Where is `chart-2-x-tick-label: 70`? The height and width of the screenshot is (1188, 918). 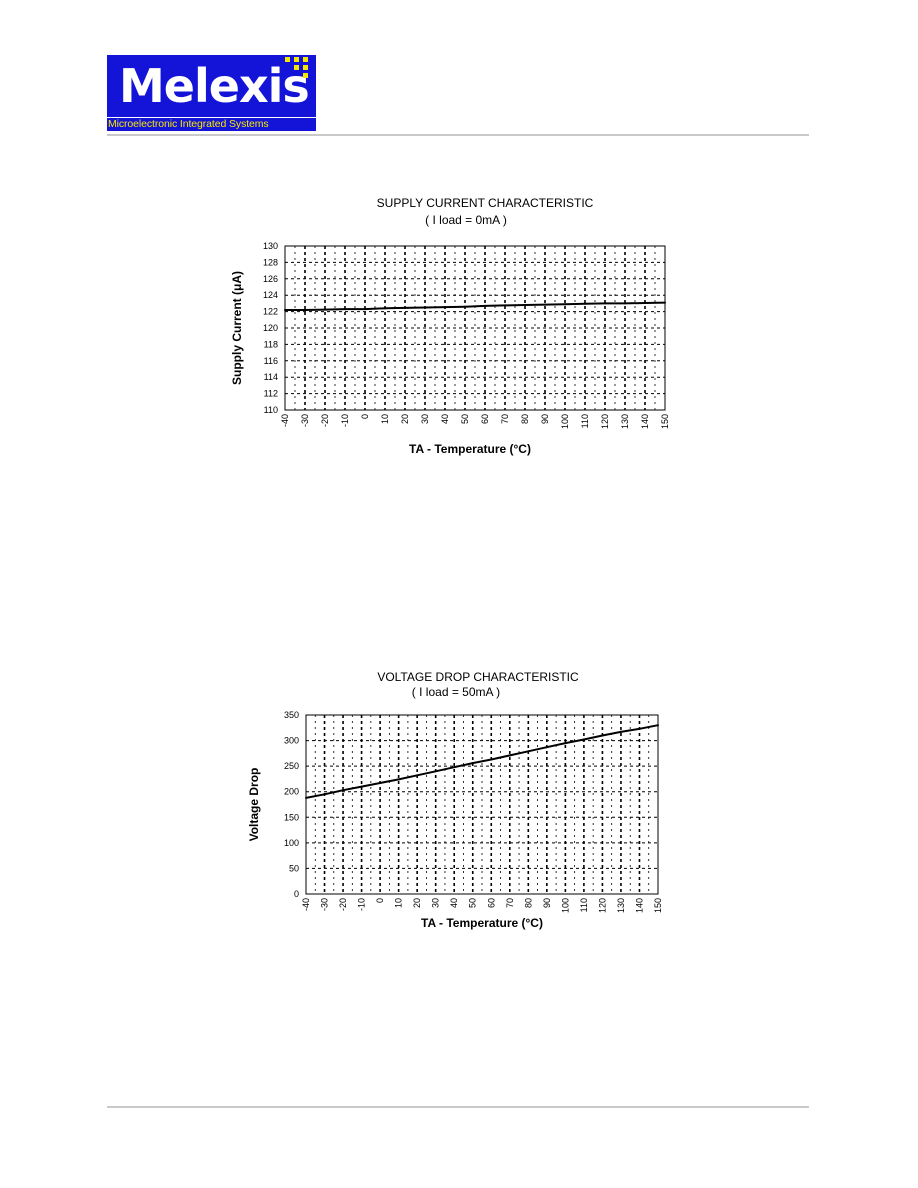 chart-2-x-tick-label: 70 is located at coordinates (510, 903).